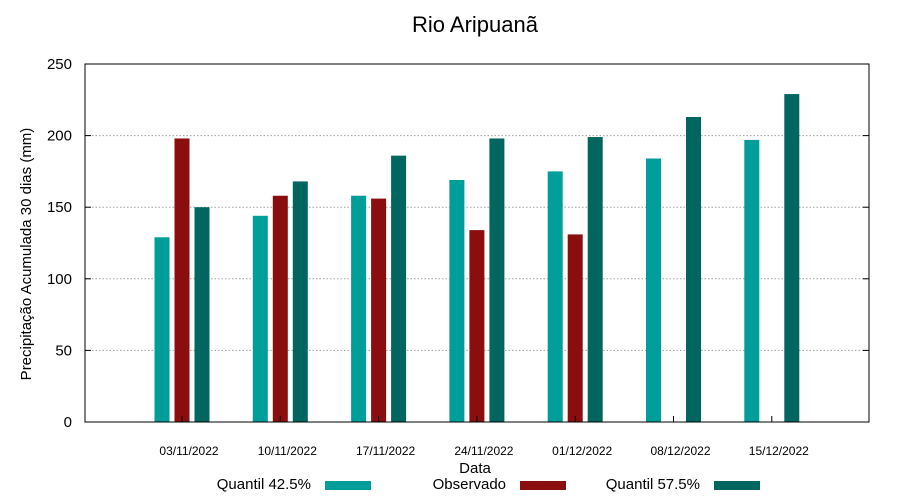 This screenshot has height=500, width=900. What do you see at coordinates (68, 422) in the screenshot?
I see `y-tick-label: 0` at bounding box center [68, 422].